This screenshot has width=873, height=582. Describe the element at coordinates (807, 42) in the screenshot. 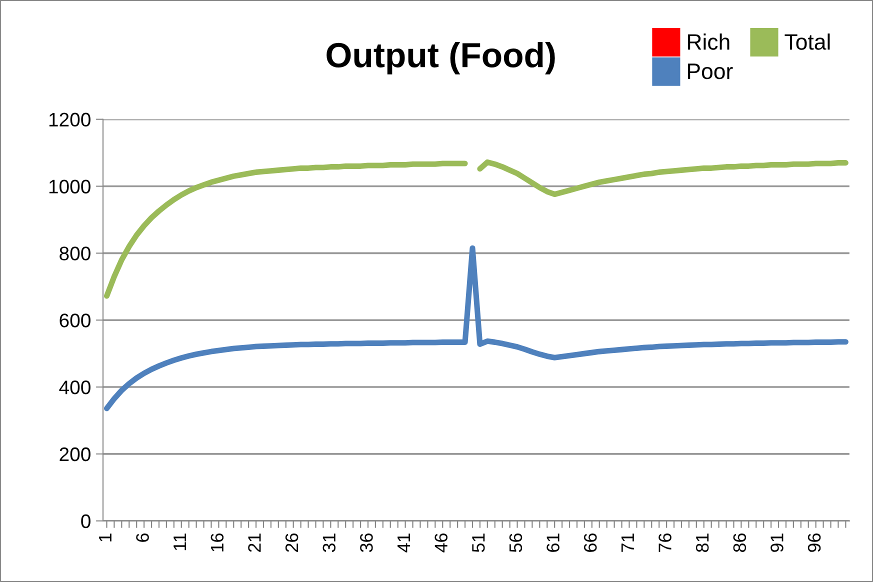

I see `legend-label: Total` at that location.